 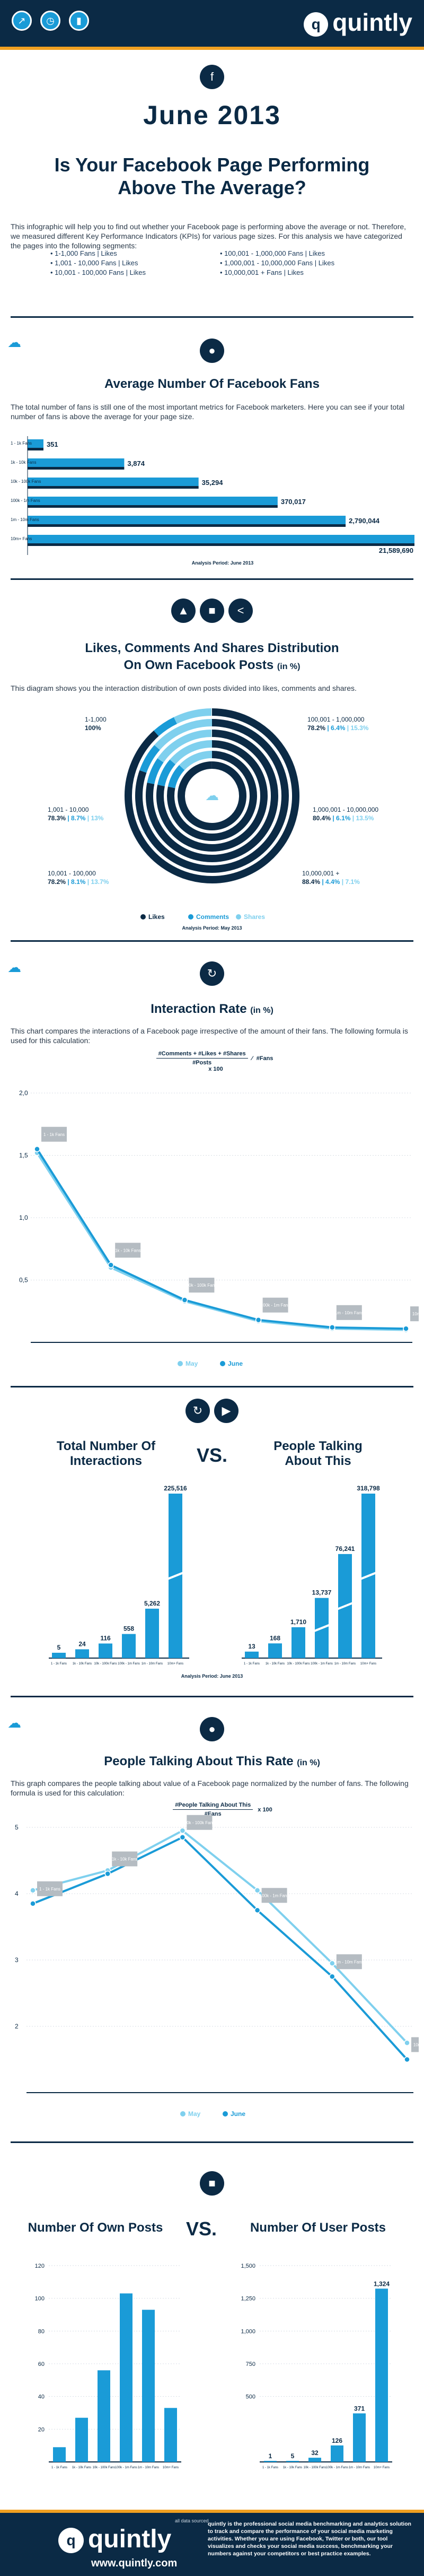 I want to click on fans-value-label: 35,294, so click(x=213, y=483).